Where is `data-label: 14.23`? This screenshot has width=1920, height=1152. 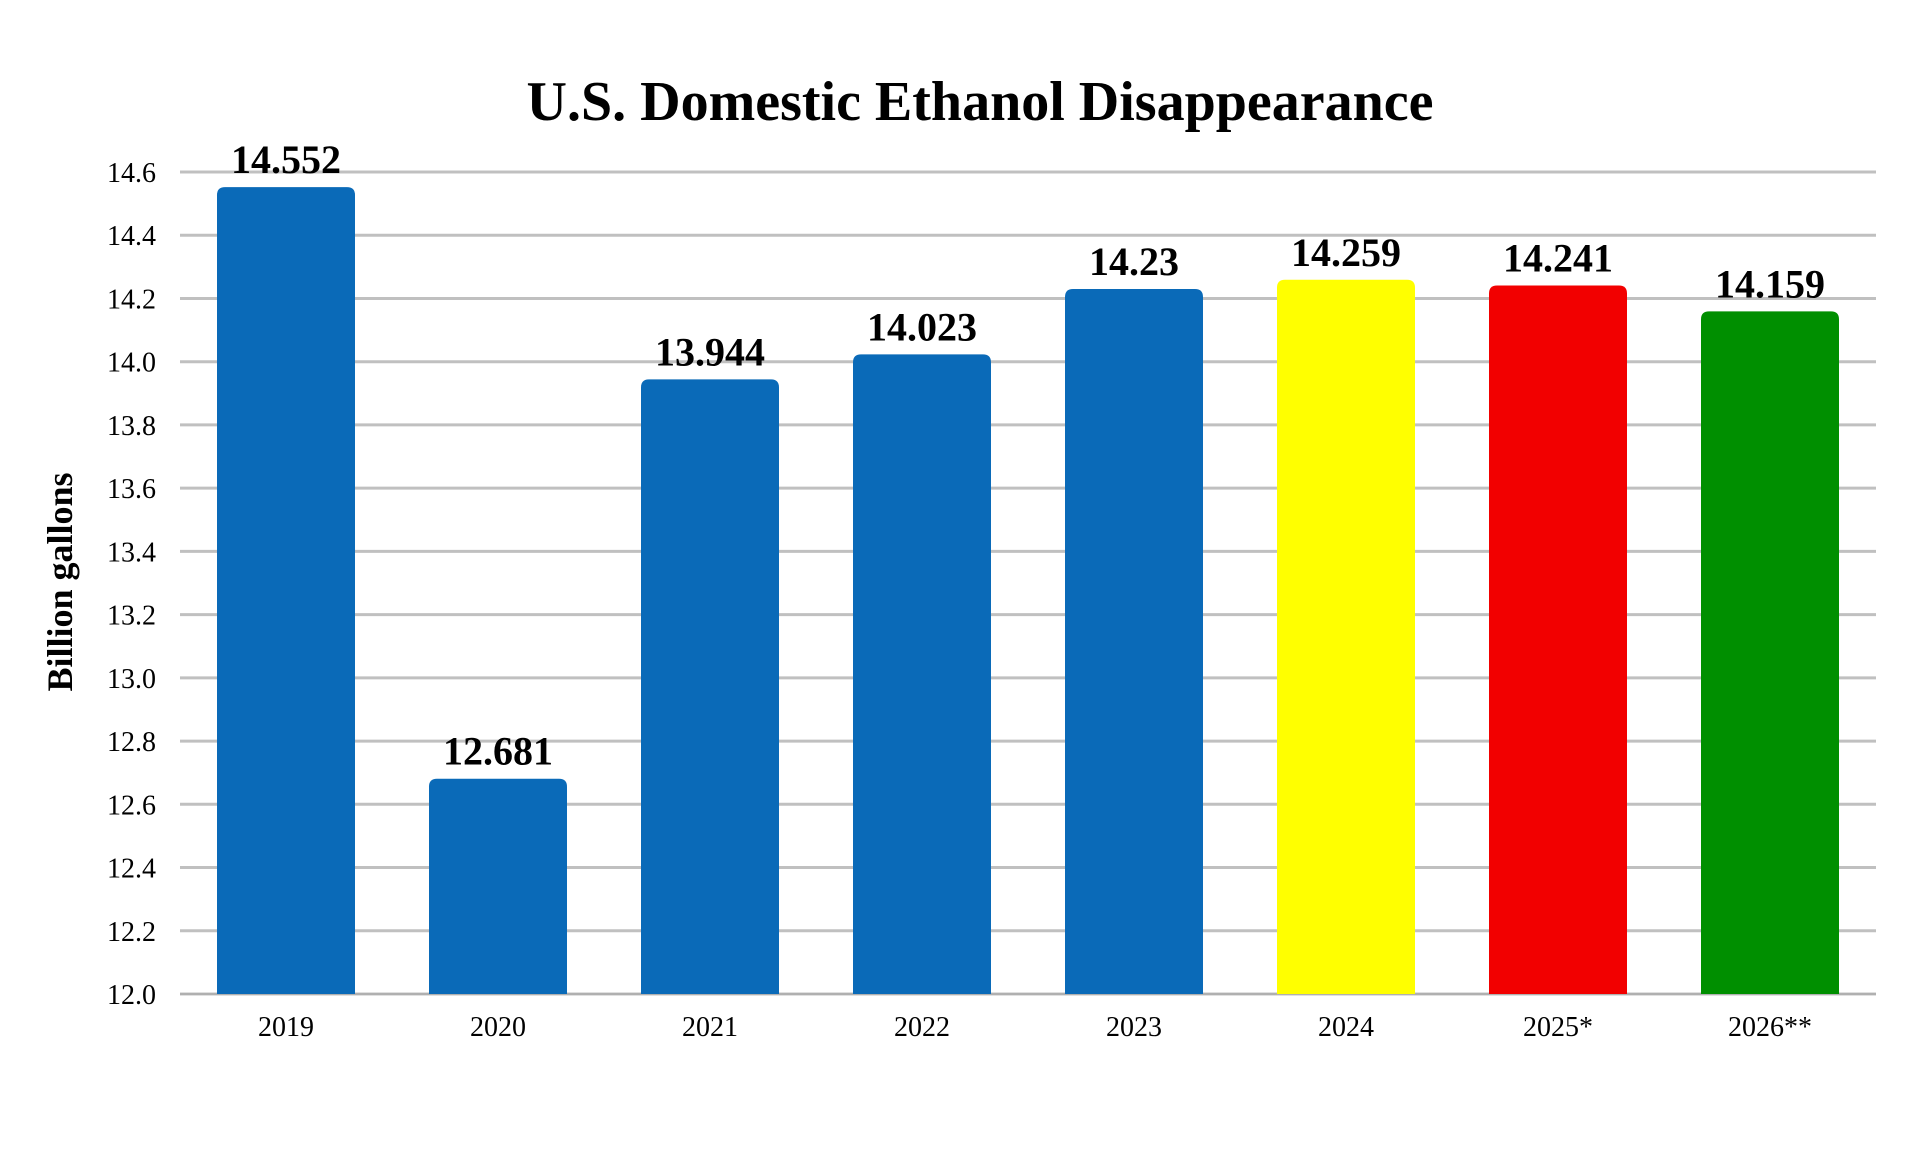 data-label: 14.23 is located at coordinates (1134, 261).